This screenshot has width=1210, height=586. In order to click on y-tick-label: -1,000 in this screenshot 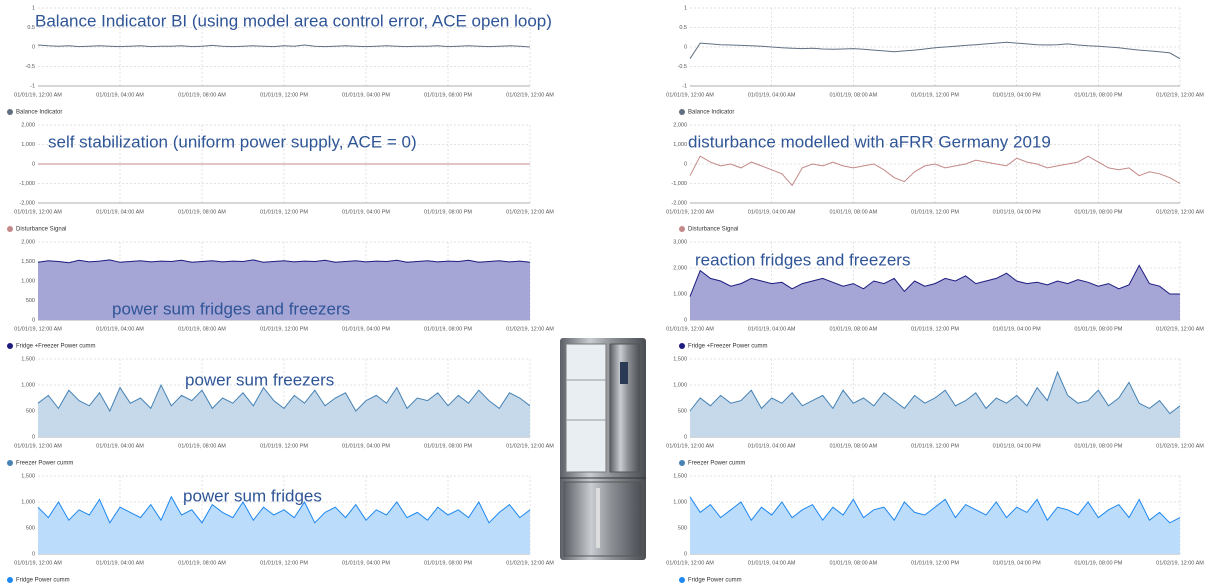, I will do `click(27, 184)`.